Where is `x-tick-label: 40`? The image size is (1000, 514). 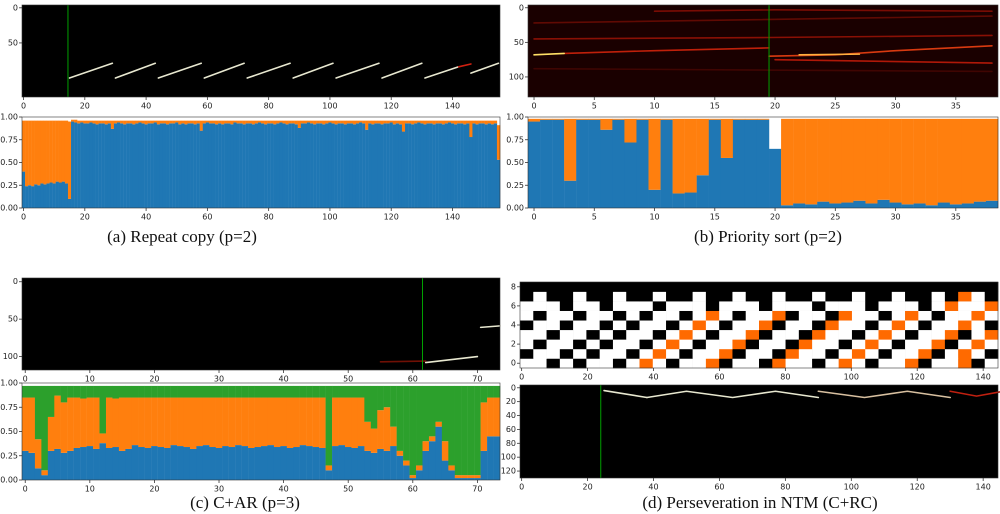
x-tick-label: 40 is located at coordinates (653, 487).